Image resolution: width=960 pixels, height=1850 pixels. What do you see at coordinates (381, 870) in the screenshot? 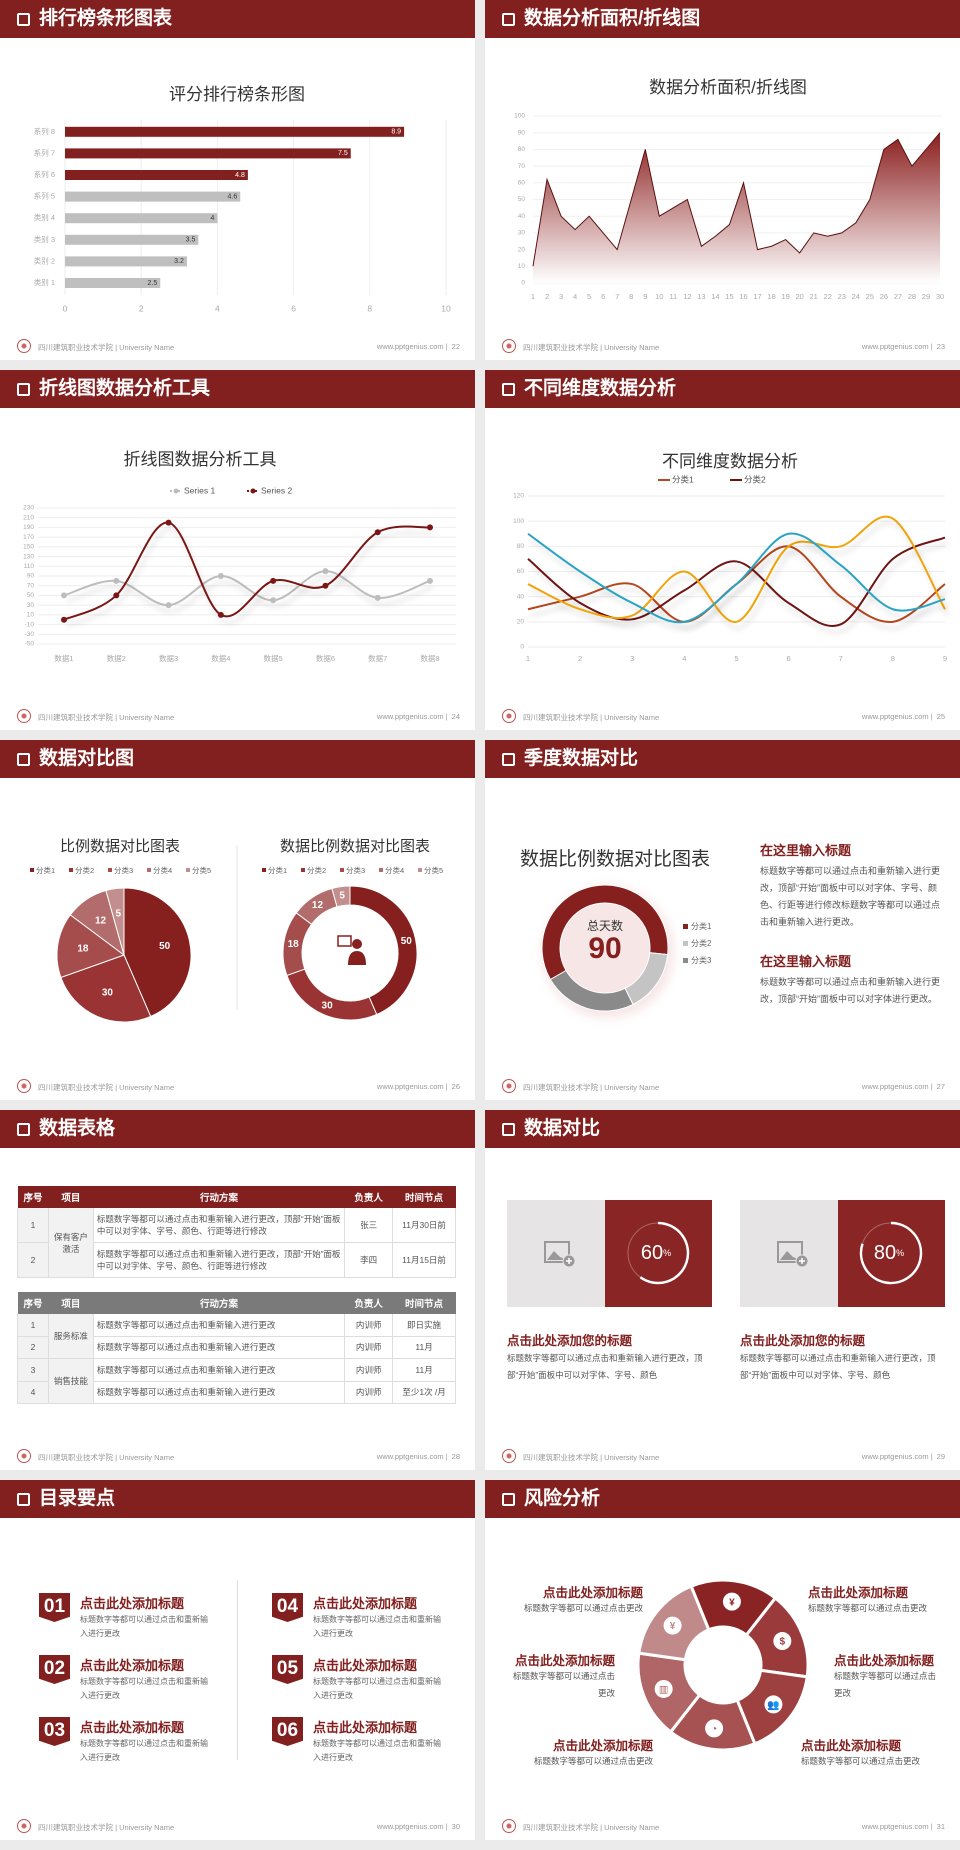
I see `legend-swatch` at bounding box center [381, 870].